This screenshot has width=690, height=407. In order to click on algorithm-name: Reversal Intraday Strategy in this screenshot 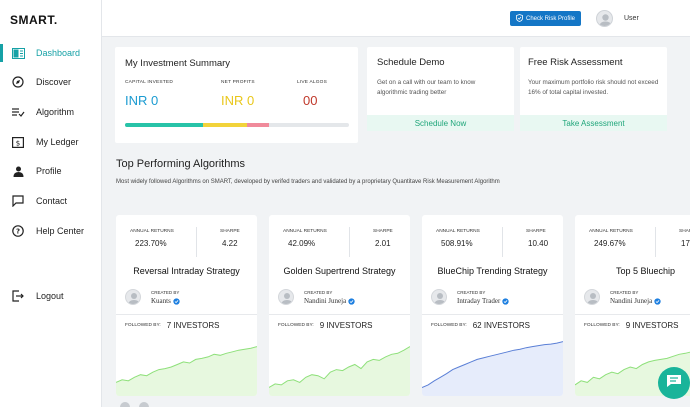, I will do `click(186, 271)`.